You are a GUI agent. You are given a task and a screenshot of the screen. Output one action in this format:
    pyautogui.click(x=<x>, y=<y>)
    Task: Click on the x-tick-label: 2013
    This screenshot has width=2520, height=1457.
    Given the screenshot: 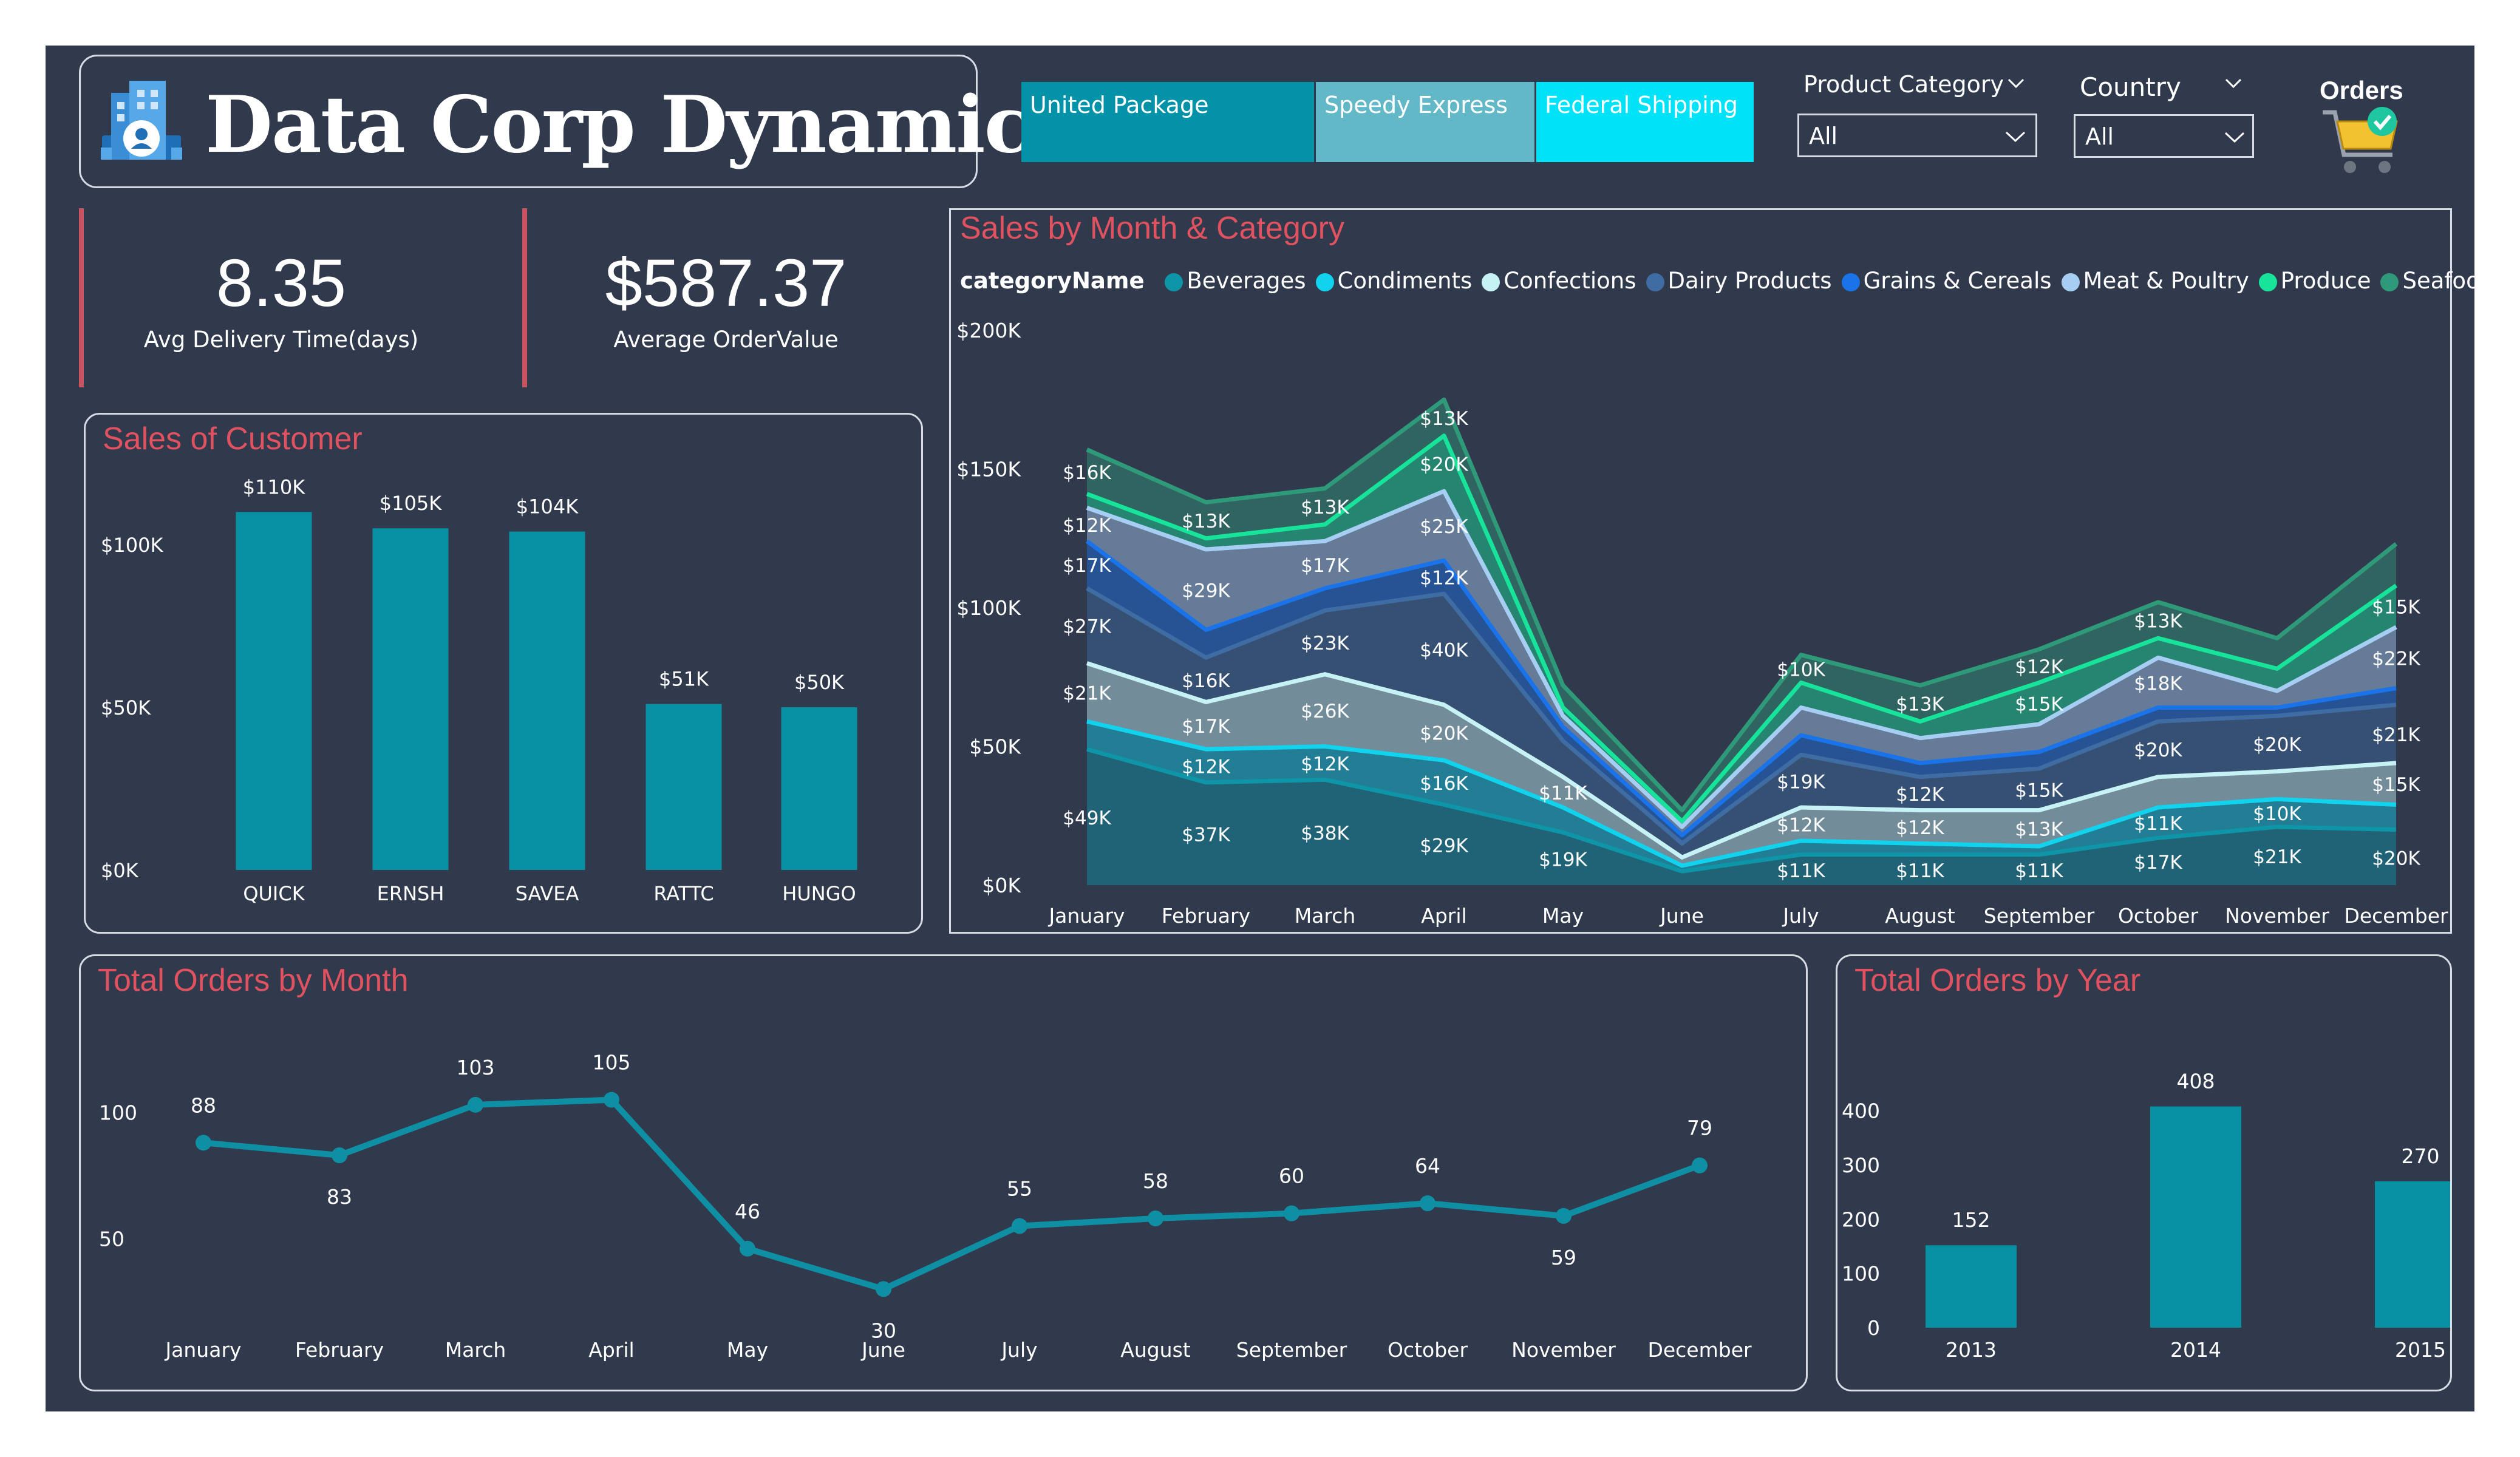 What is the action you would take?
    pyautogui.click(x=1971, y=1350)
    